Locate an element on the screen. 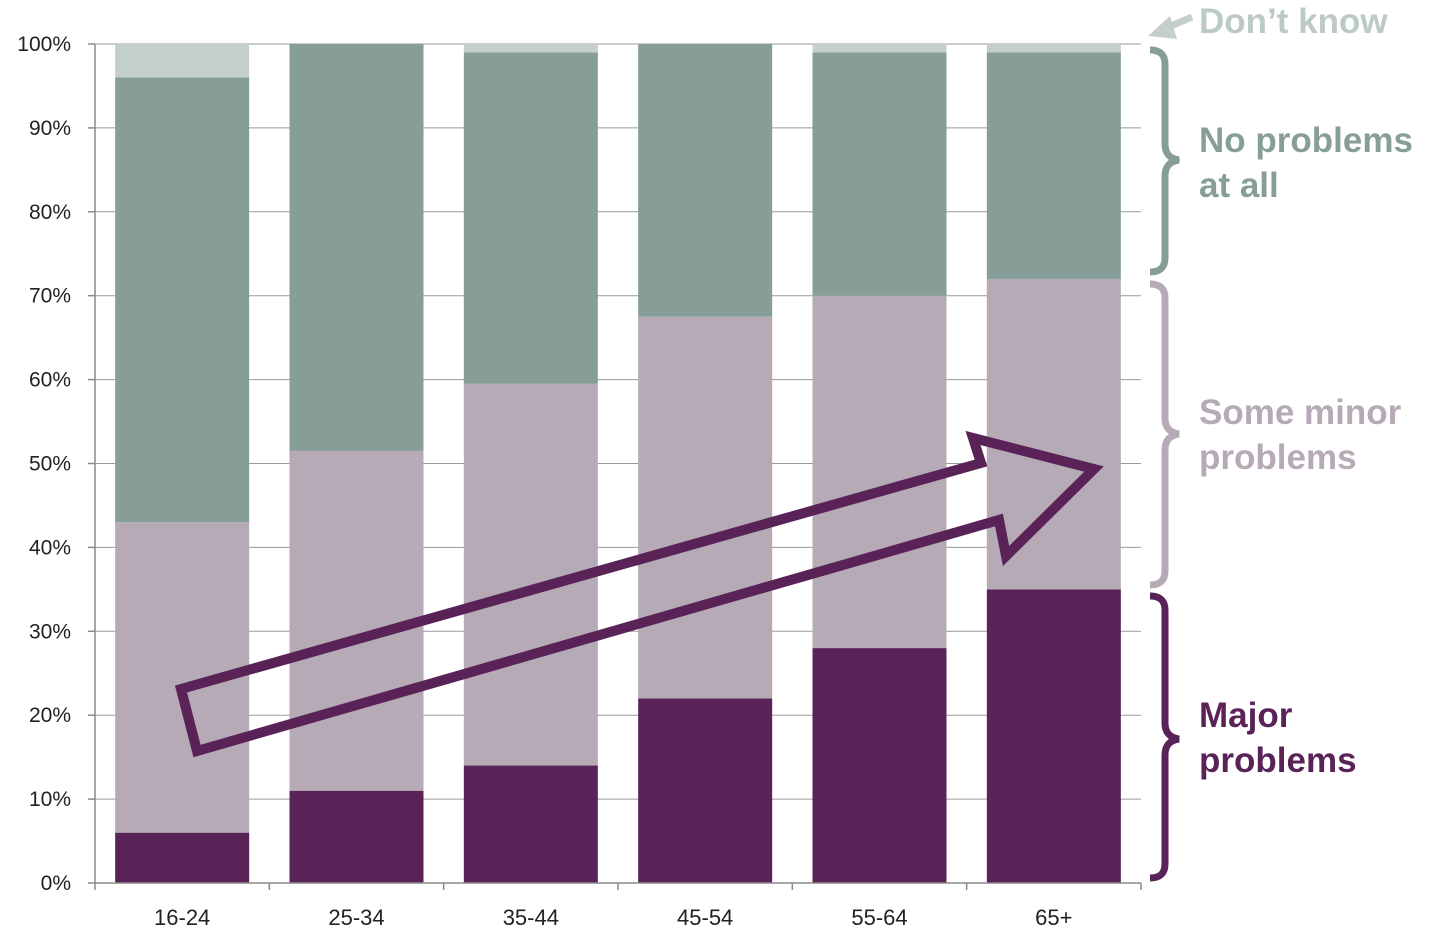 This screenshot has width=1443, height=930. y-tick-label: 0% is located at coordinates (56, 883).